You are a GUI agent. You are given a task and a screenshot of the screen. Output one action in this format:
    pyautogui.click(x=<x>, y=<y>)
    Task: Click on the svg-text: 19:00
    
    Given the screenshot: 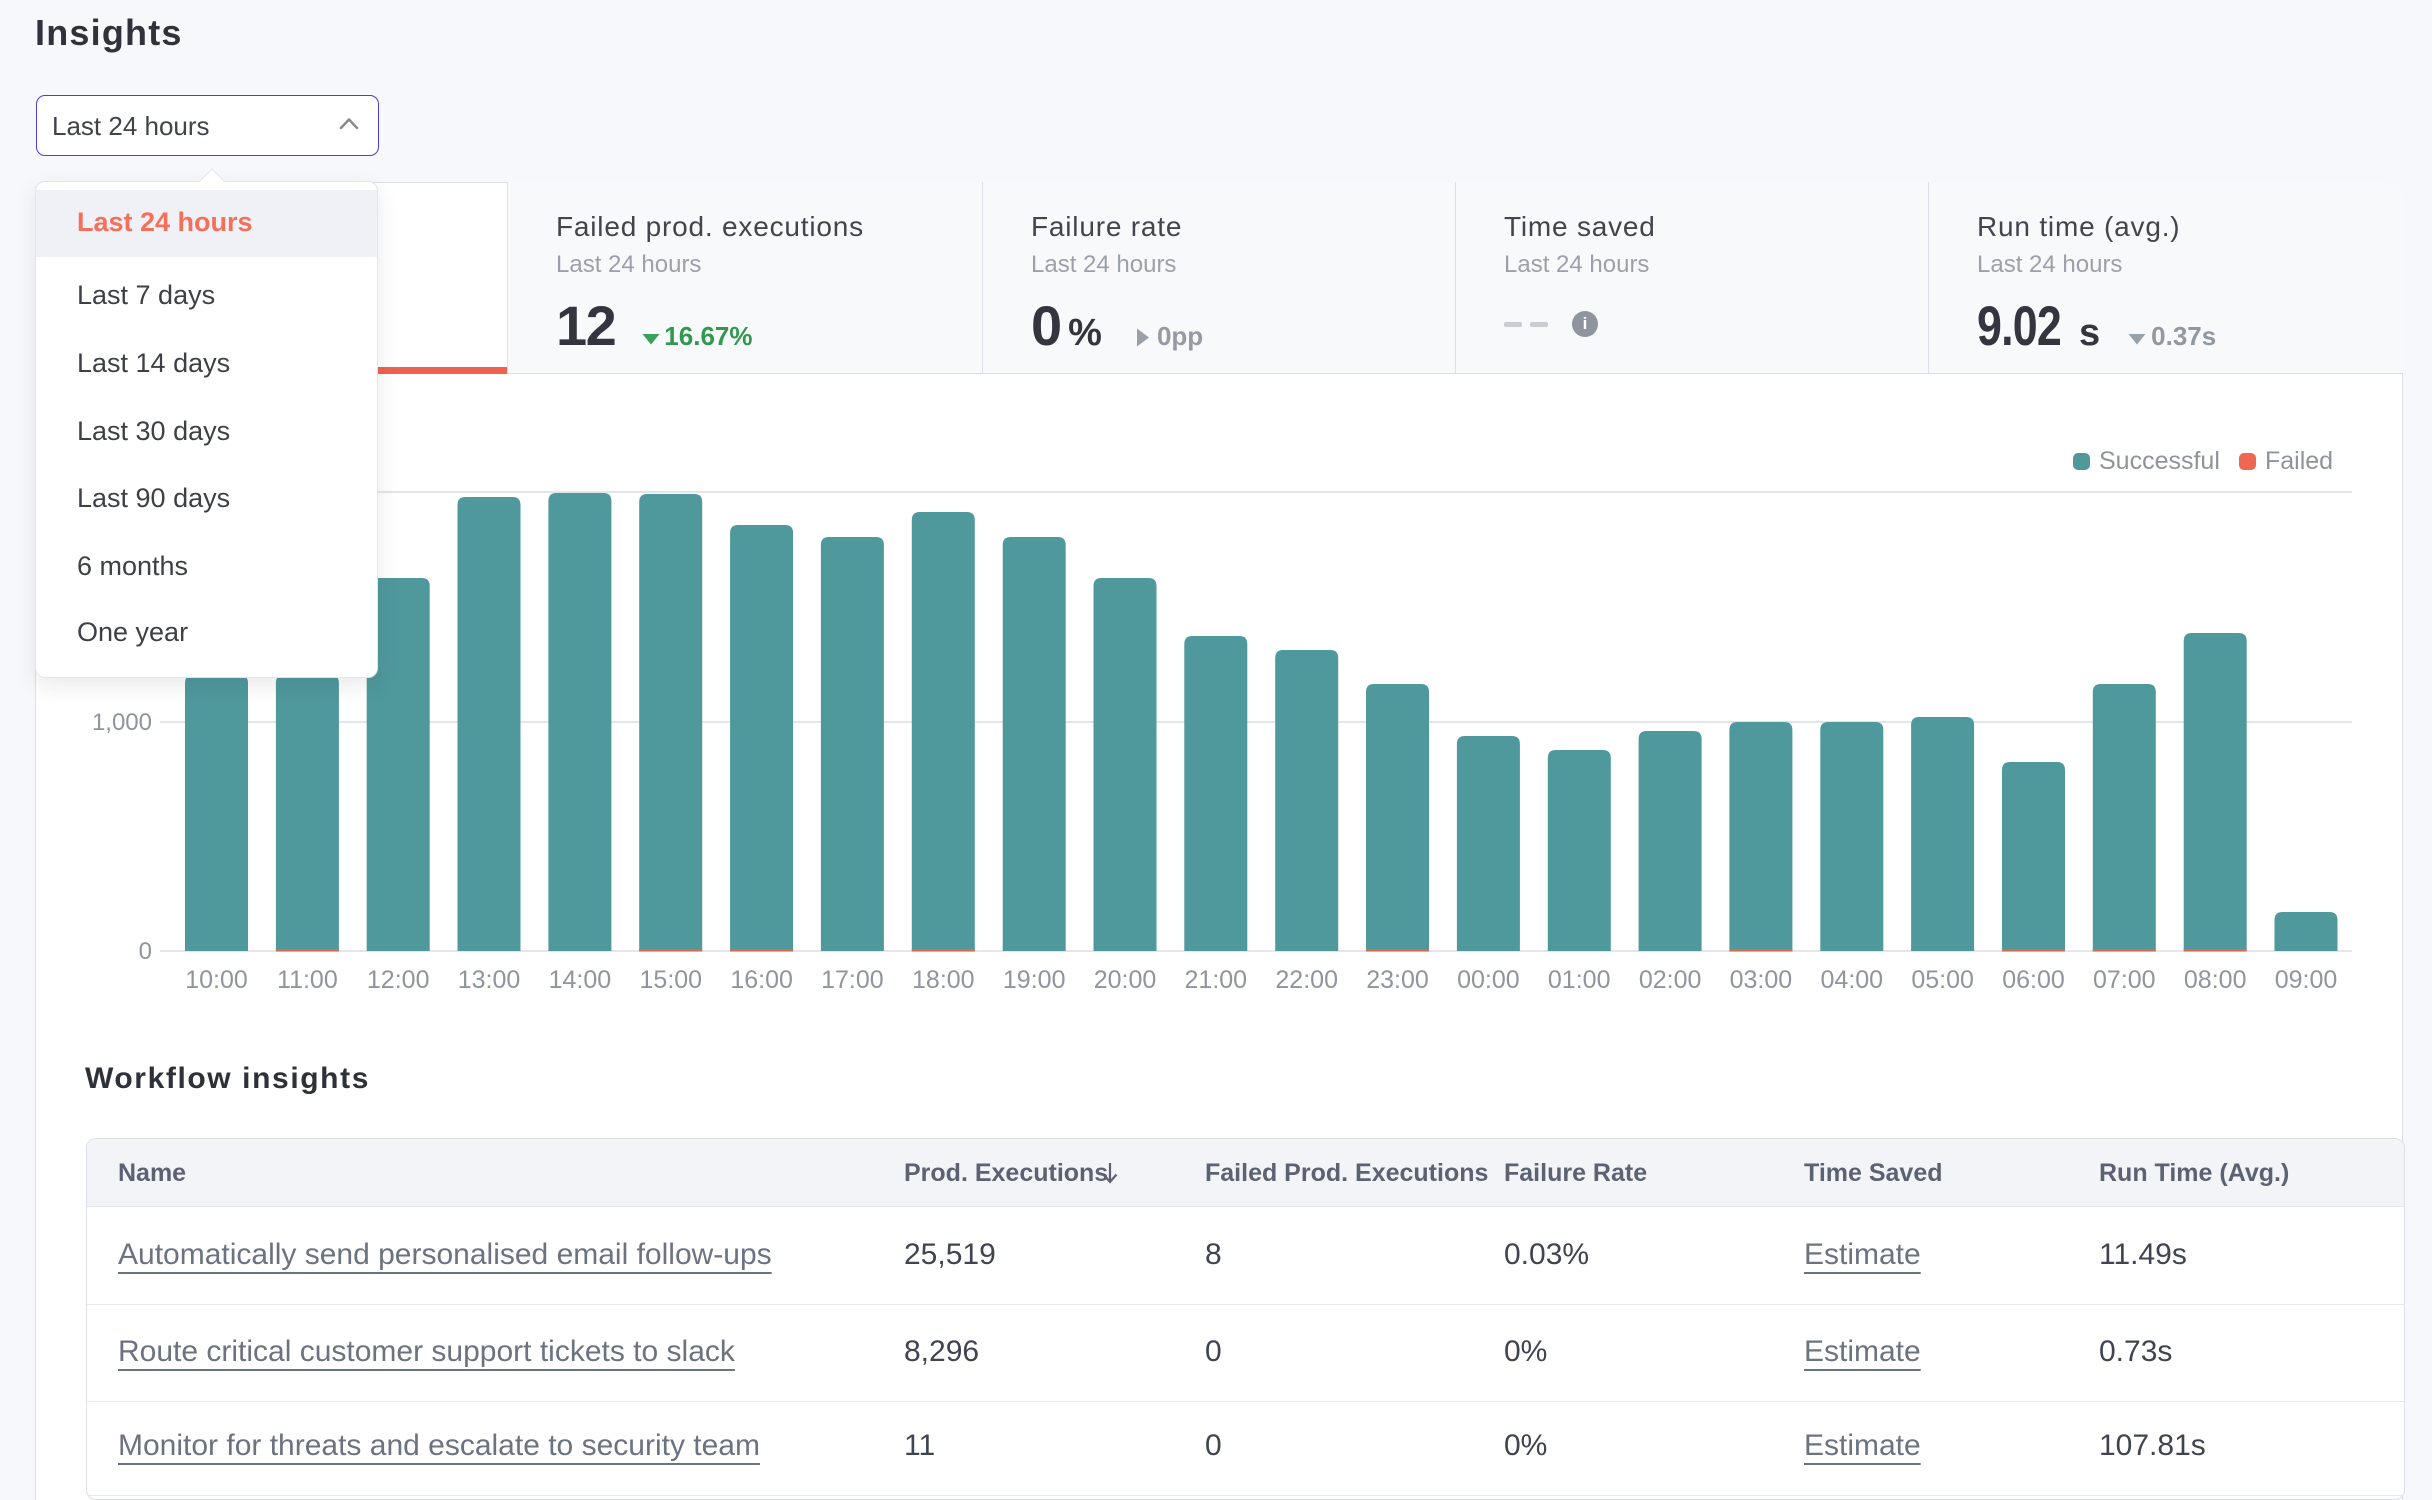 What is the action you would take?
    pyautogui.click(x=1034, y=980)
    